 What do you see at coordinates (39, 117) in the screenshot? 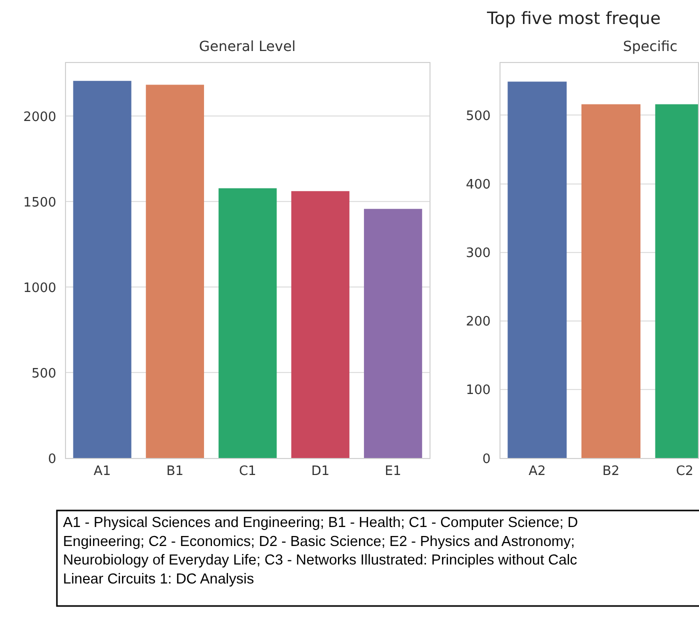
I see `y-tick-label: 2000` at bounding box center [39, 117].